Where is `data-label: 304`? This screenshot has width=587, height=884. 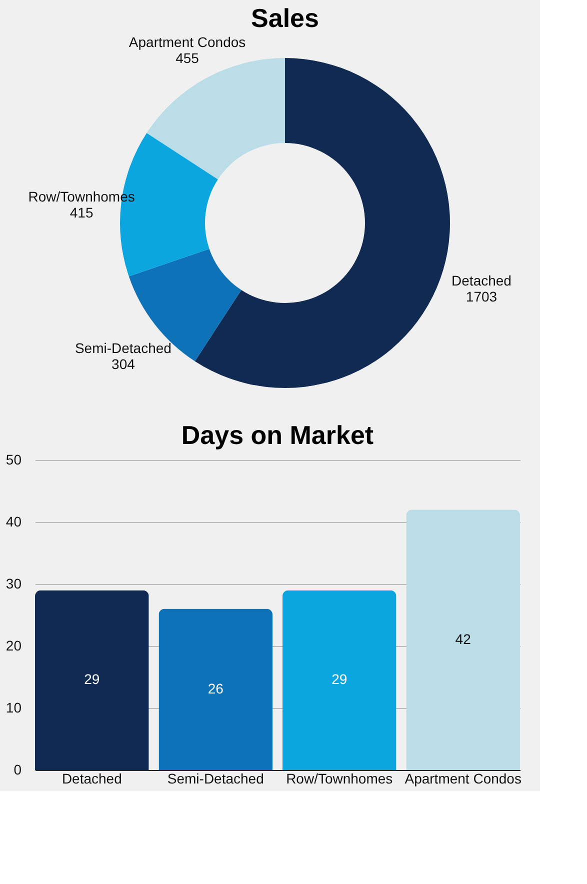
data-label: 304 is located at coordinates (124, 364).